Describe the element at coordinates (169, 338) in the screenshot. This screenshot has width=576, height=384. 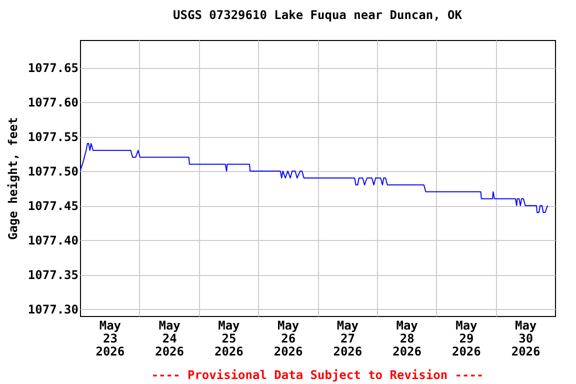
I see `x-tick-label: May 24 2026` at that location.